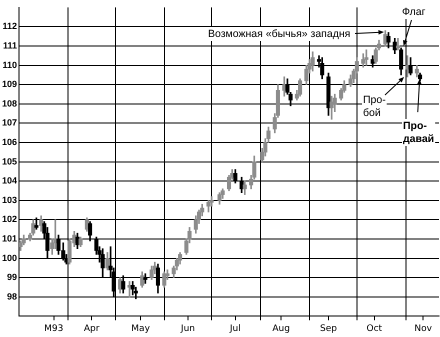 This screenshot has width=440, height=337. Describe the element at coordinates (10, 181) in the screenshot. I see `y-tick-label: 104` at that location.